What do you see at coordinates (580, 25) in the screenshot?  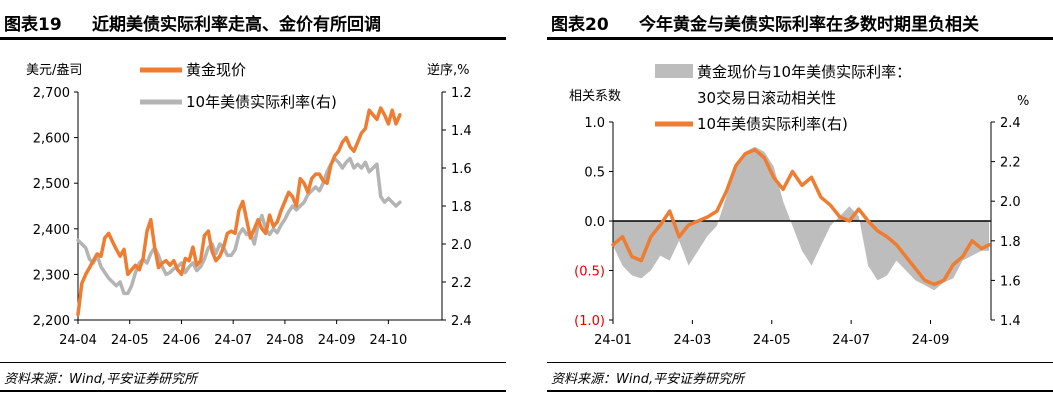 I see `figure-label: 图表20` at bounding box center [580, 25].